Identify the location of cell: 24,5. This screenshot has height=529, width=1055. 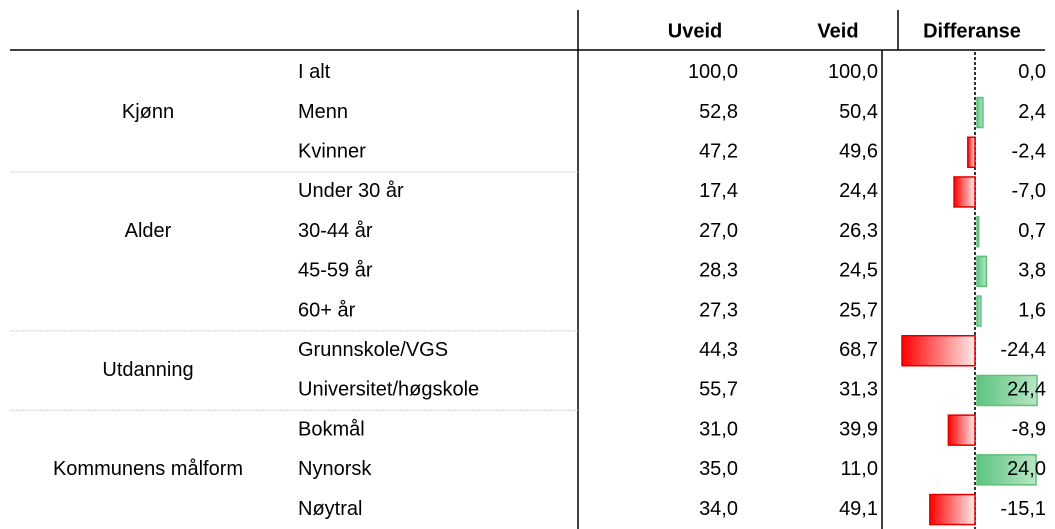
(858, 271).